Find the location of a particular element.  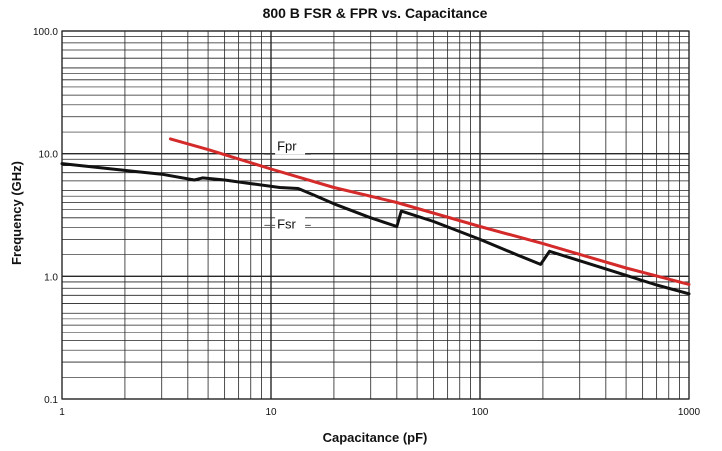

x-axis-label: Capacitance (pF) is located at coordinates (375, 437).